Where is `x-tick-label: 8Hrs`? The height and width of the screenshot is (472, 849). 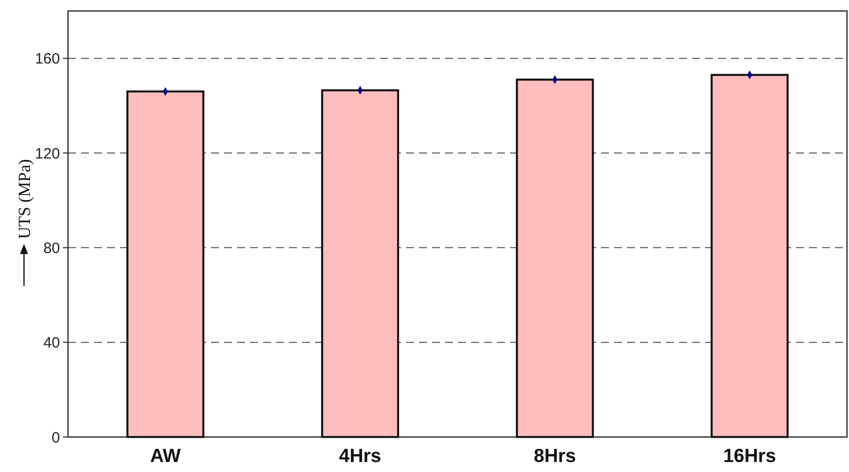 x-tick-label: 8Hrs is located at coordinates (555, 456).